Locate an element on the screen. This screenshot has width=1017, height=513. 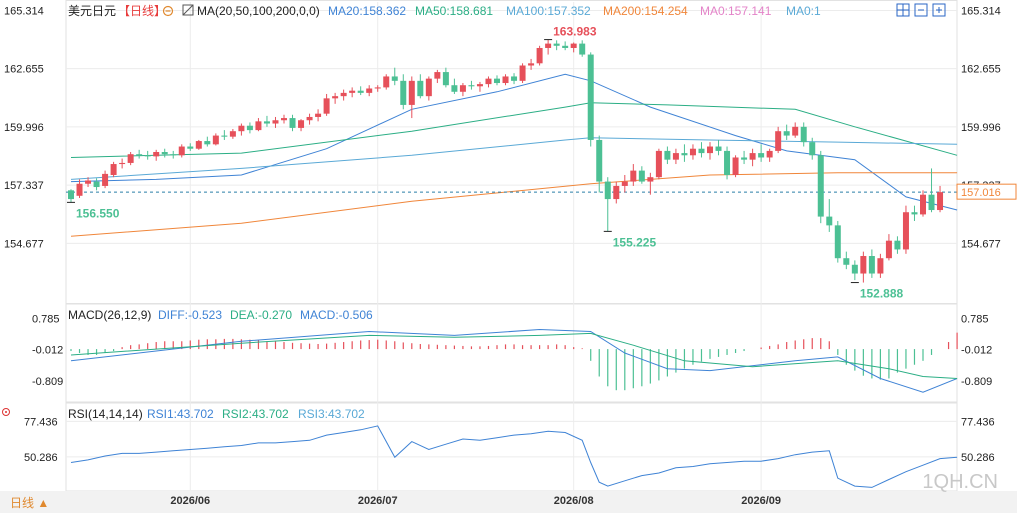
macd-tick-right: -0.809 is located at coordinates (976, 382).